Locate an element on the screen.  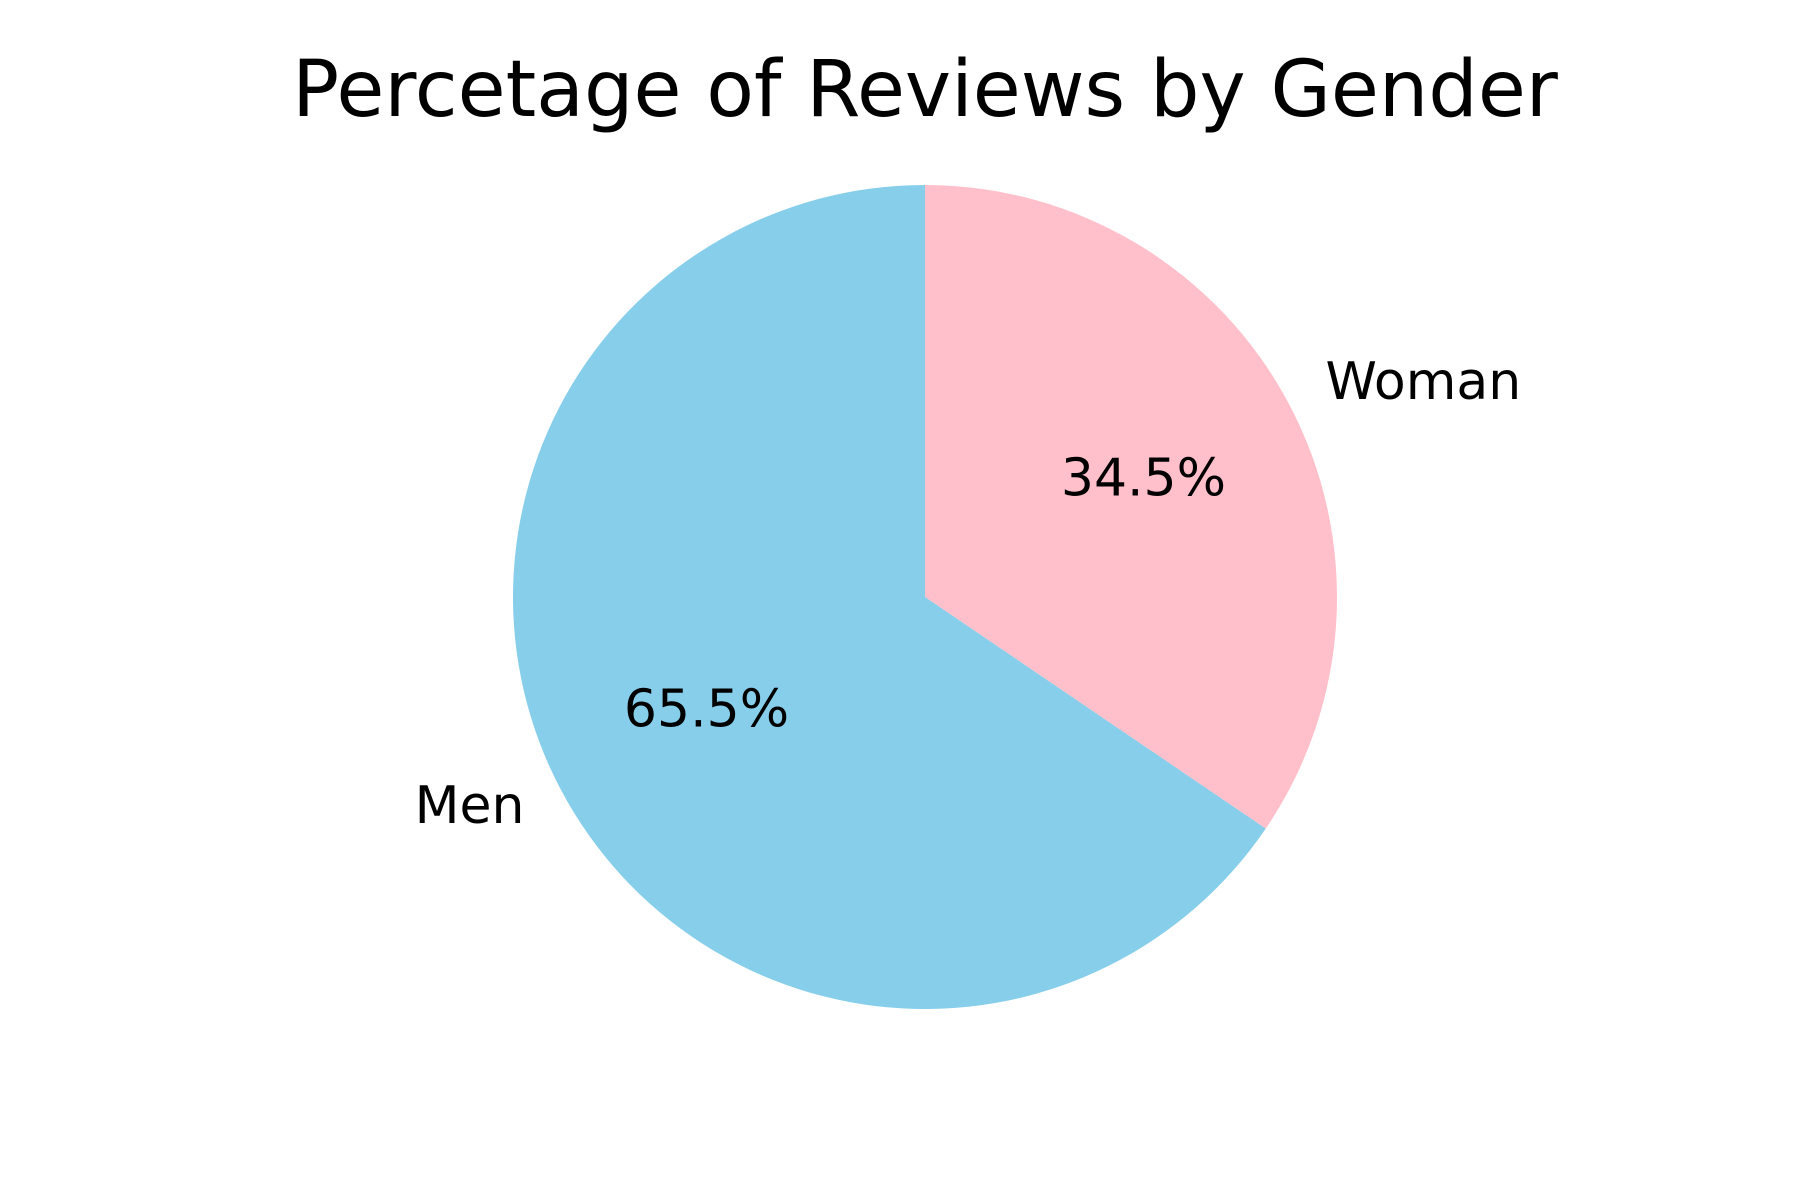
pie-slice-woman is located at coordinates (1131, 507).